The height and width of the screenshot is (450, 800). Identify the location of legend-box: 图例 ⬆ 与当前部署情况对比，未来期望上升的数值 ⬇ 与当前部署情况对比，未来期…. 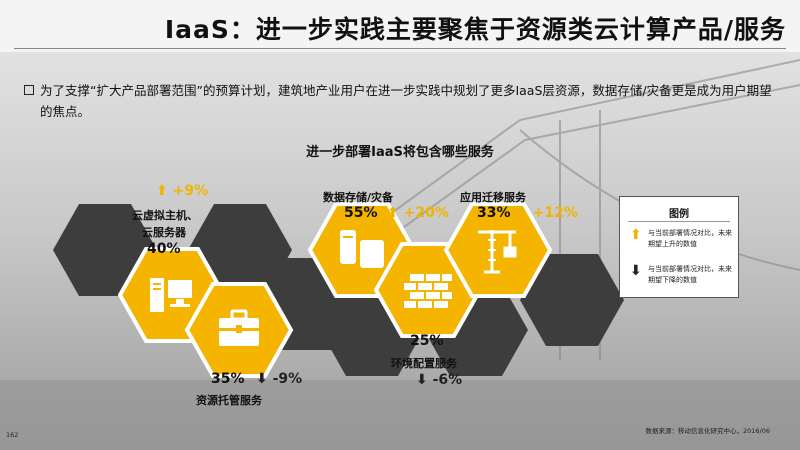
(679, 247).